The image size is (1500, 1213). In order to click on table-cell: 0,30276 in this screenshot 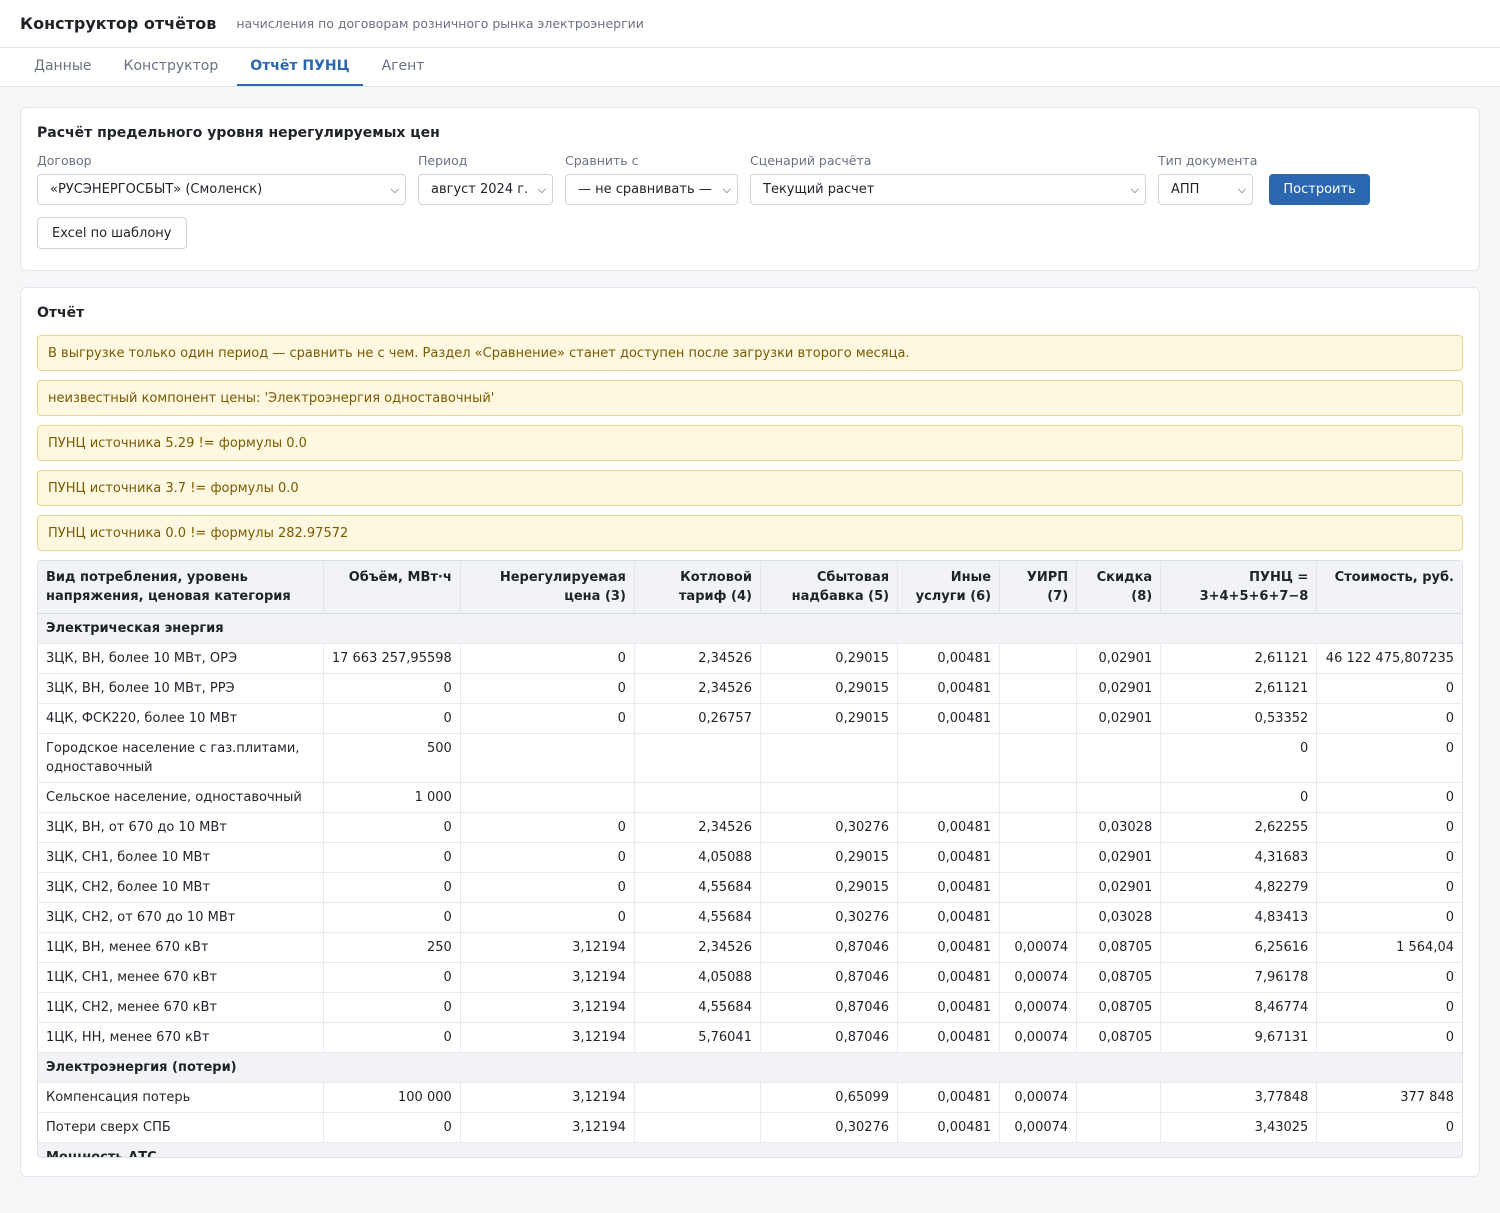, I will do `click(829, 827)`.